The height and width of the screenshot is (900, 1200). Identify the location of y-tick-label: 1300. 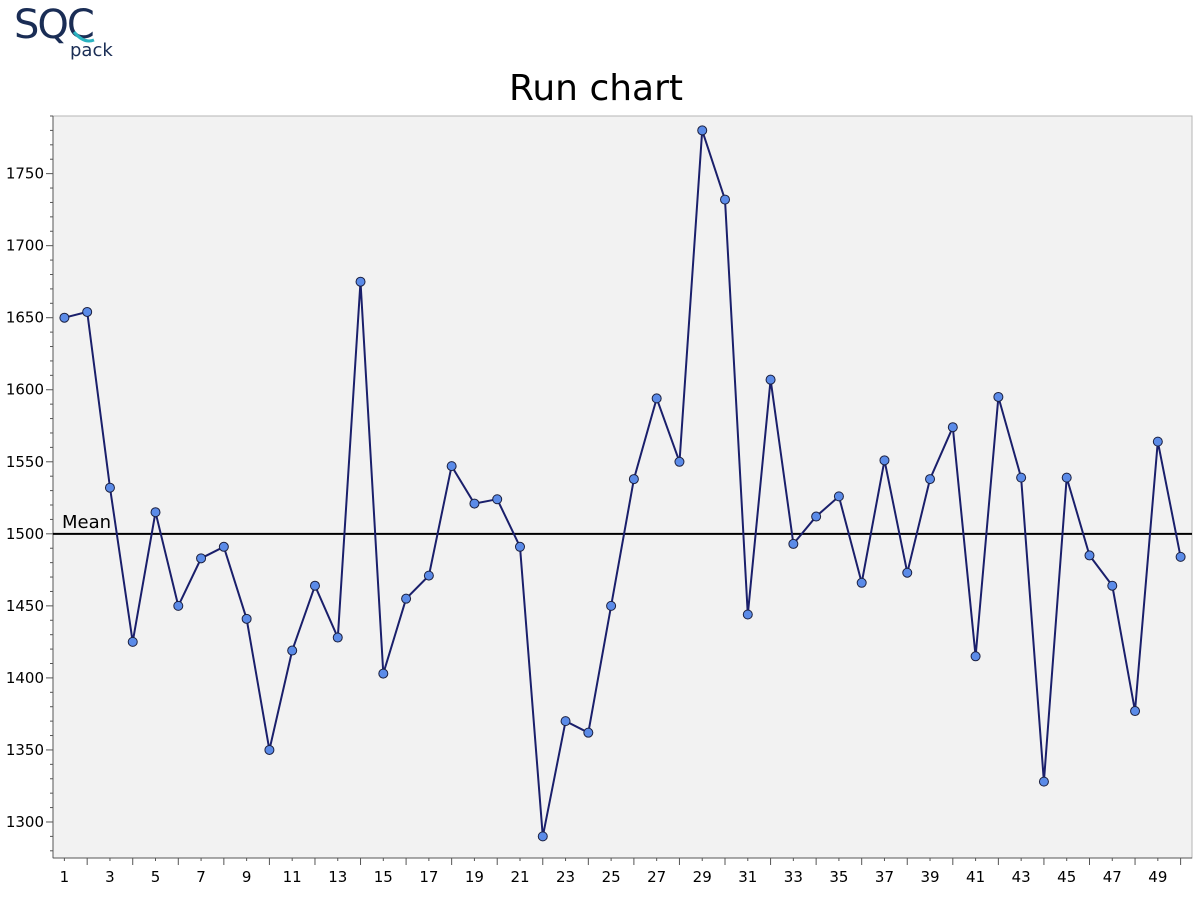
(25, 822).